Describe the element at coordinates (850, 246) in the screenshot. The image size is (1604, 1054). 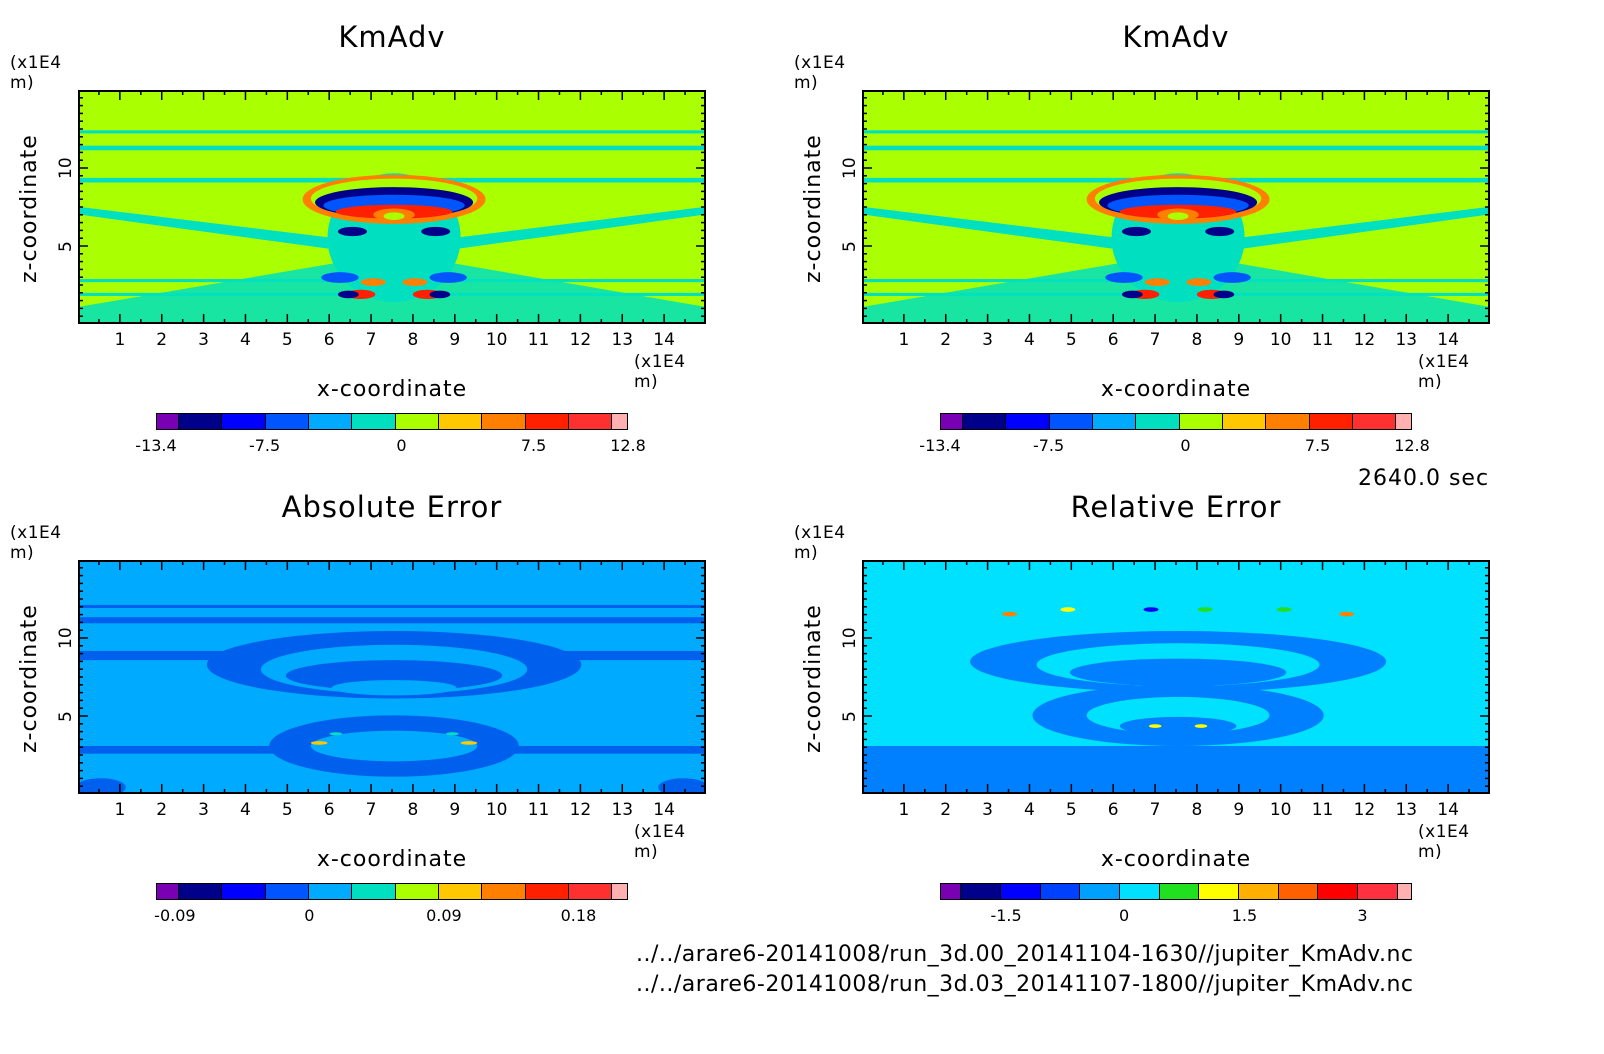
I see `y-tick-label: 5` at that location.